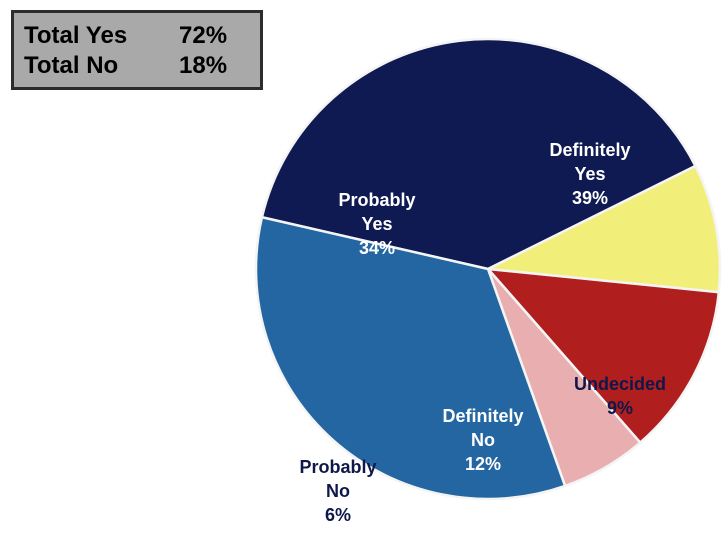  What do you see at coordinates (203, 35) in the screenshot?
I see `total-yes-value: 72%` at bounding box center [203, 35].